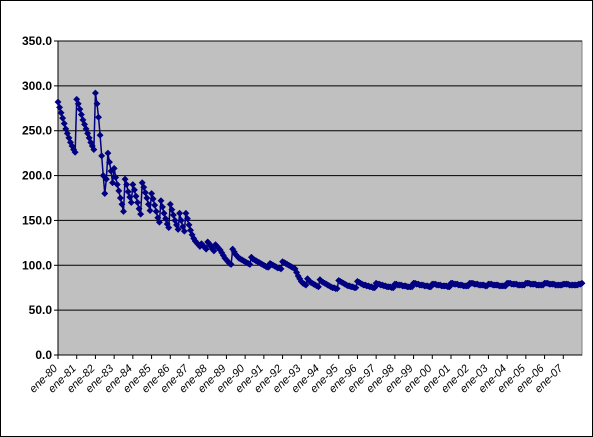  Describe the element at coordinates (37, 265) in the screenshot. I see `y-tick-label: 100.0` at that location.